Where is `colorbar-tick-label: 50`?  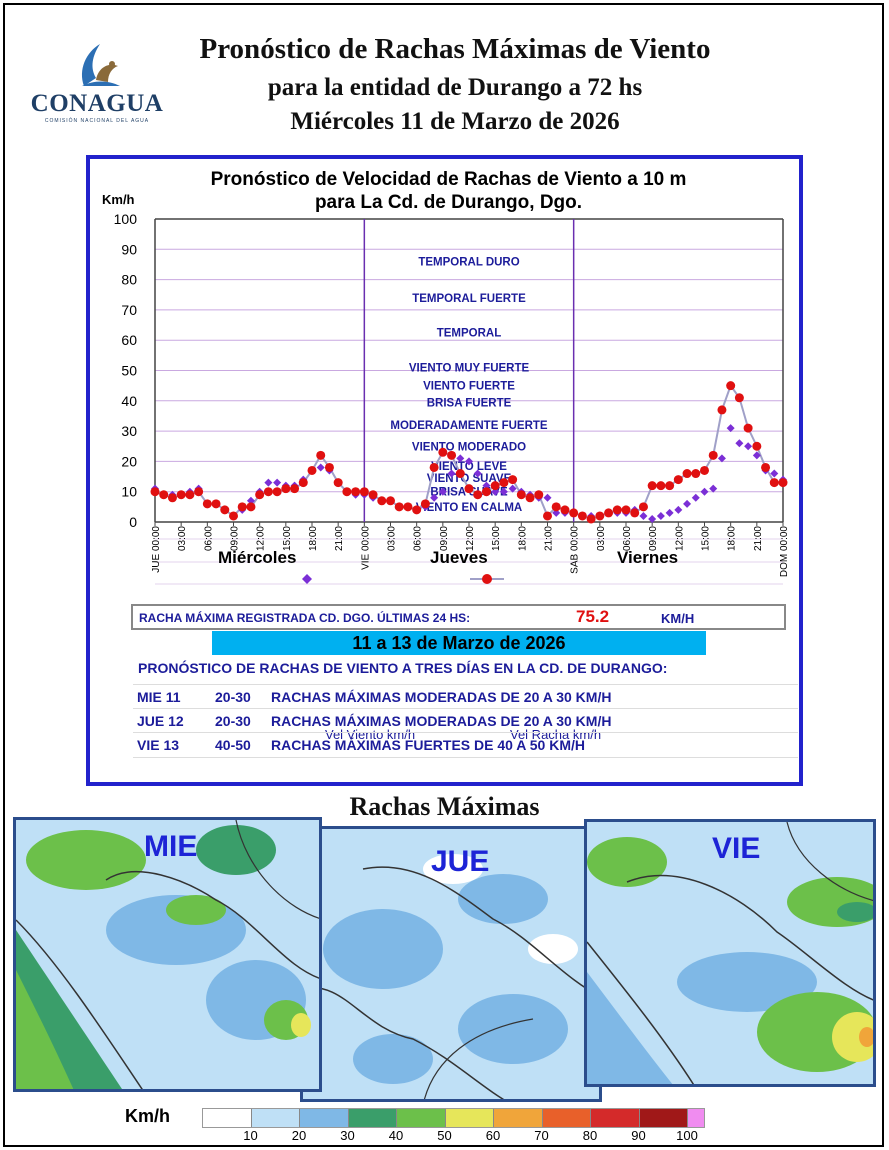
colorbar-tick-label: 50 is located at coordinates (444, 1135).